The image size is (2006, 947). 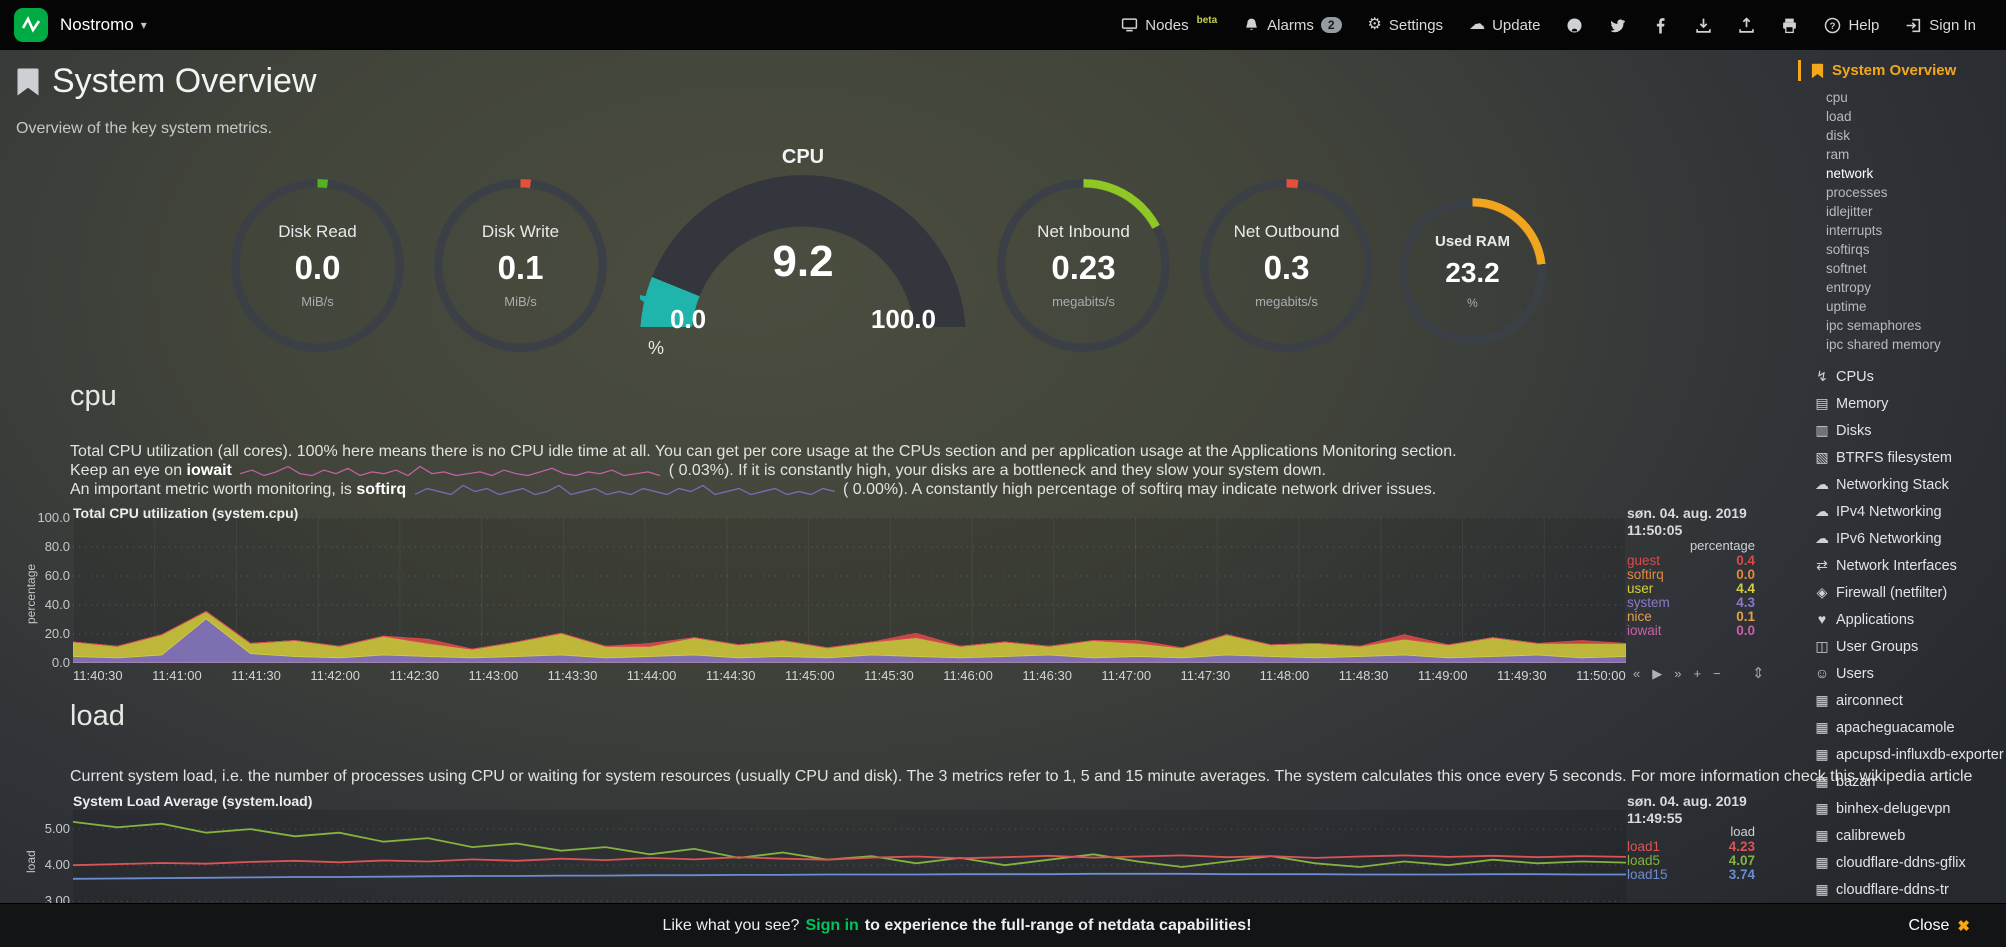 I want to click on sidebar-item-applications: ♥ Applications, so click(x=1909, y=619).